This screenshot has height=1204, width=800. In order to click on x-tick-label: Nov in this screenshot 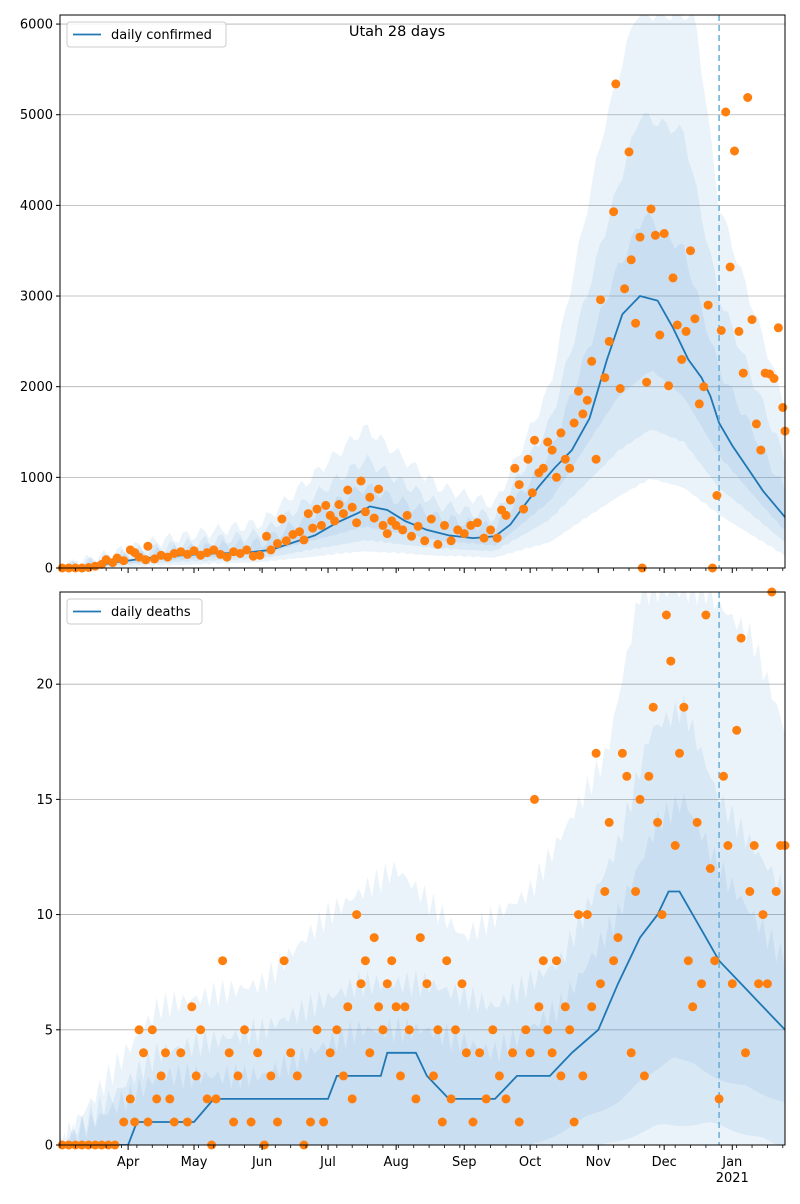, I will do `click(599, 1162)`.